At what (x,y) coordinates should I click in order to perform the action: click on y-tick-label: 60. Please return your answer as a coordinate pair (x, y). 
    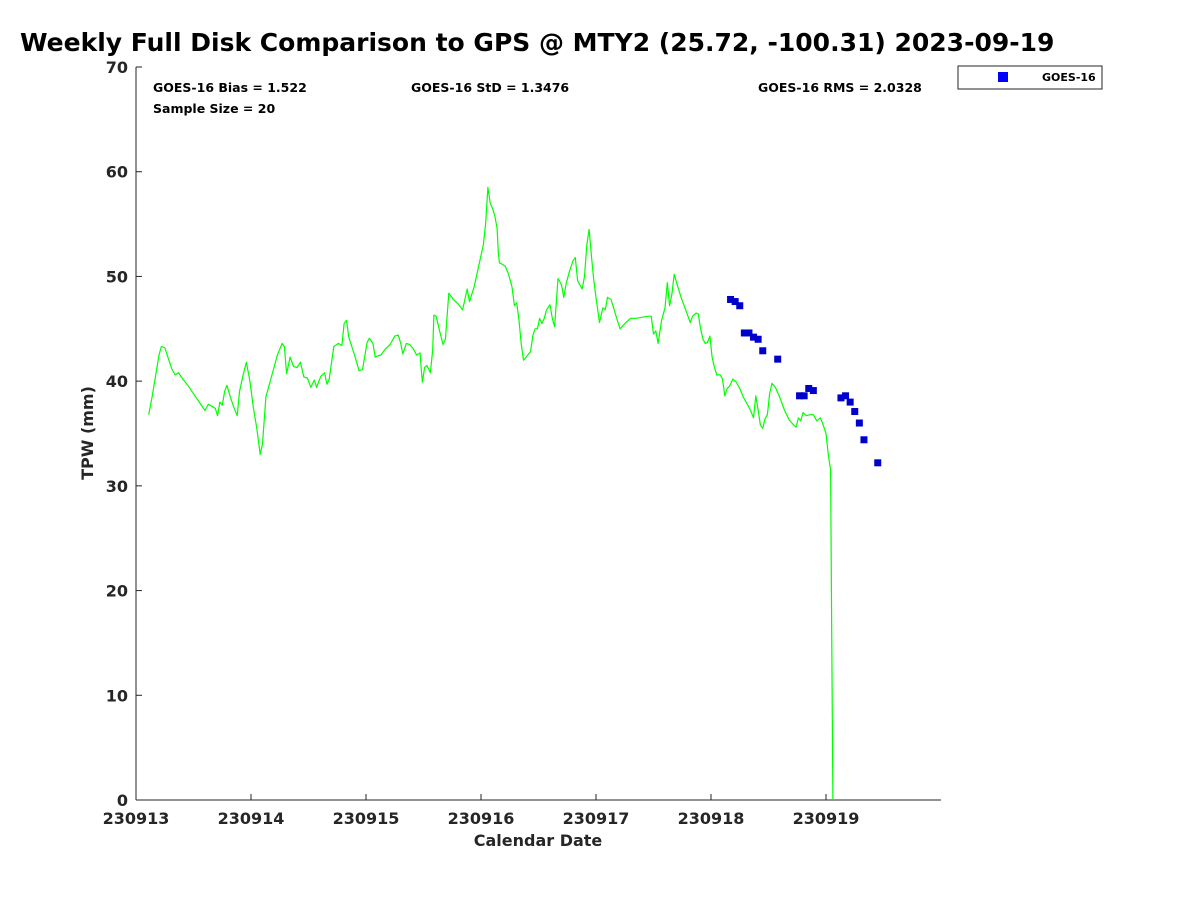
    Looking at the image, I should click on (117, 172).